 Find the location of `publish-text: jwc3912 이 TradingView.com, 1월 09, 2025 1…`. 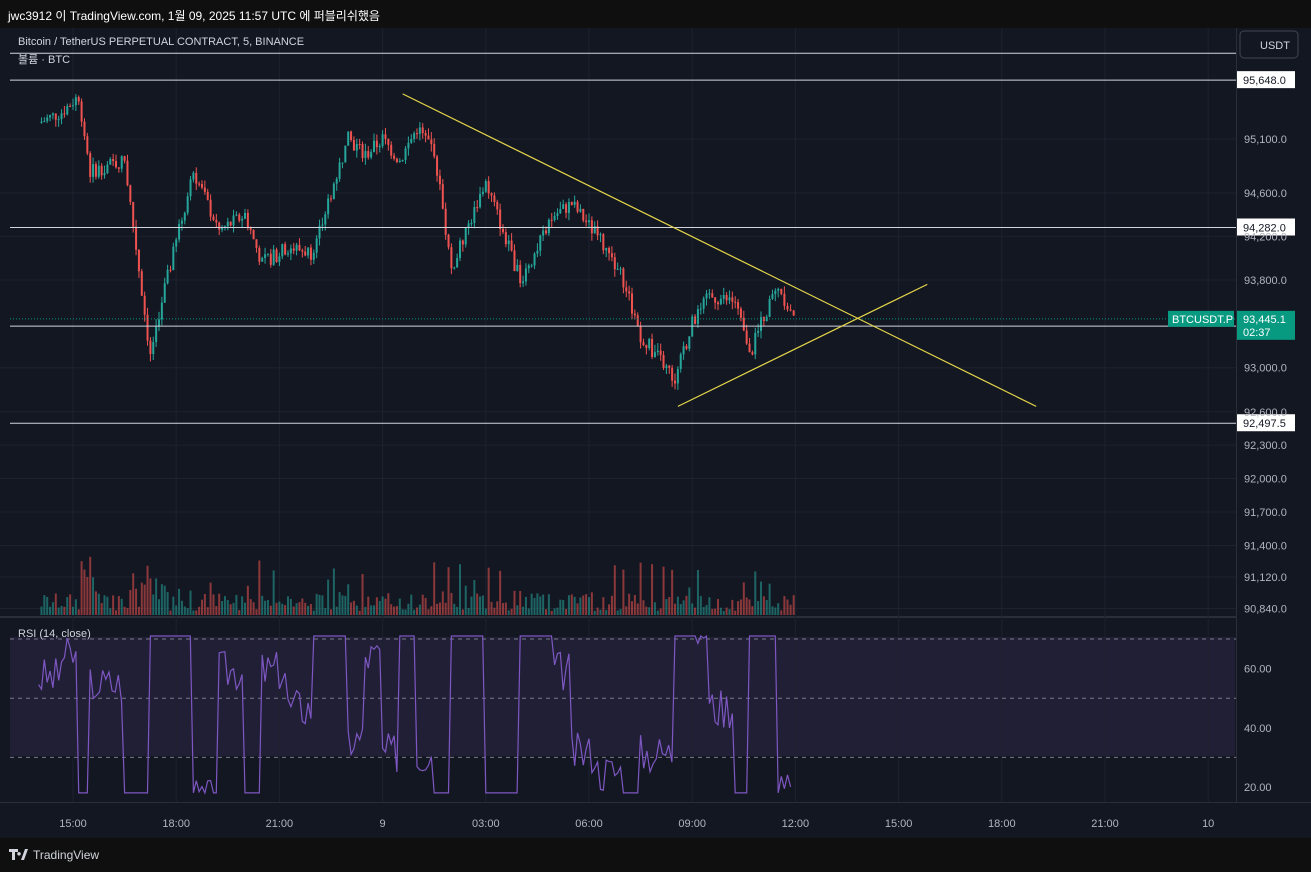

publish-text: jwc3912 이 TradingView.com, 1월 09, 2025 1… is located at coordinates (194, 16).